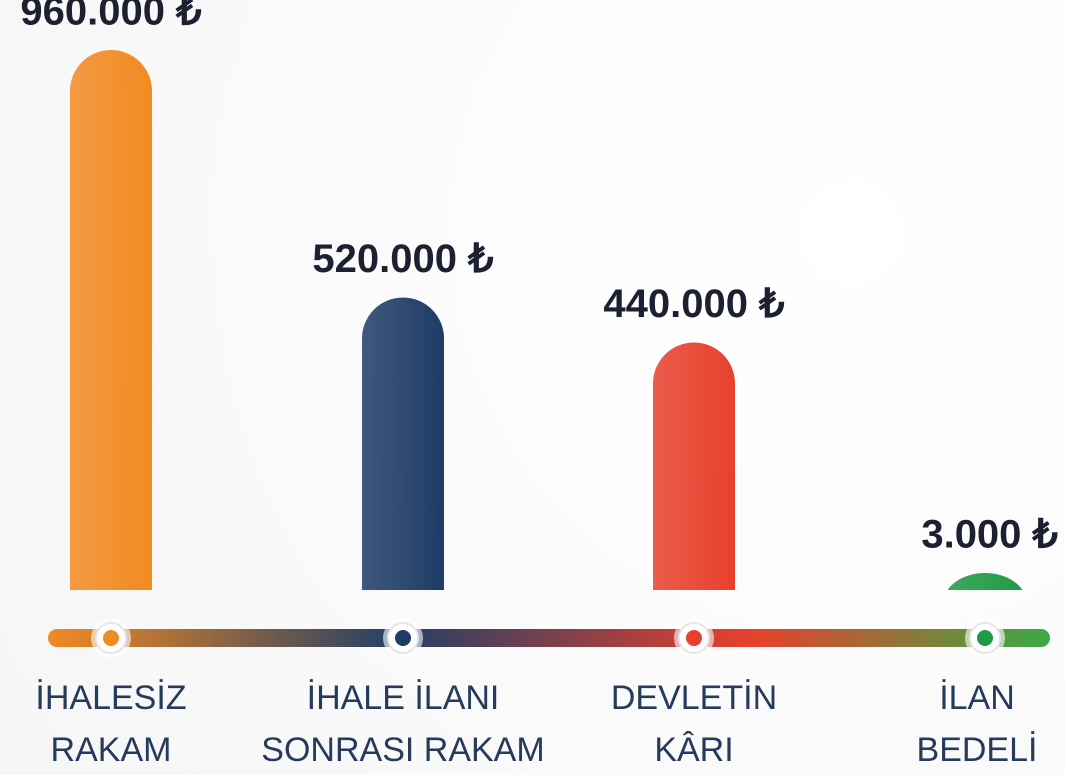 The image size is (1065, 775). What do you see at coordinates (989, 535) in the screenshot?
I see `value-label: 3.000 ₺` at bounding box center [989, 535].